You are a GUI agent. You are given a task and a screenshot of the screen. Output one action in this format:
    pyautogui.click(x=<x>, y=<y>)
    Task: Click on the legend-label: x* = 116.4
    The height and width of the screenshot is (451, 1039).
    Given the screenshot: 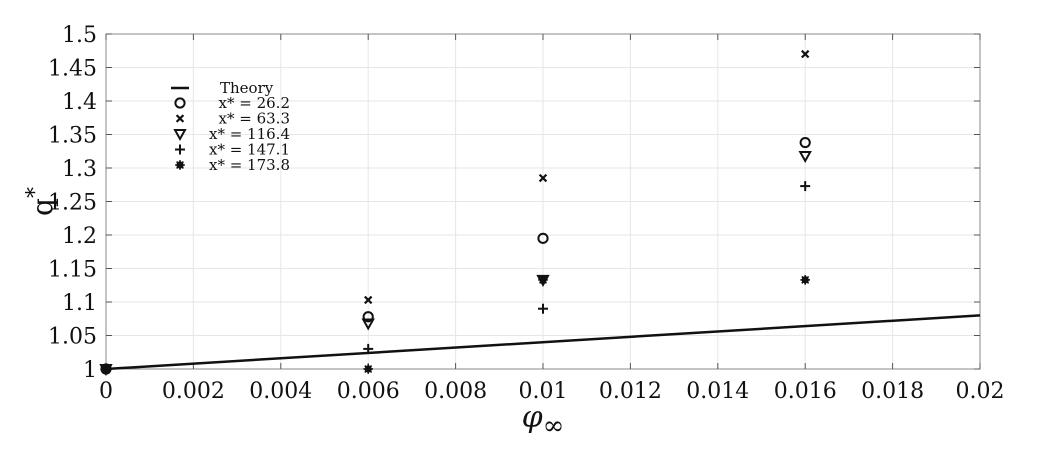 What is the action you would take?
    pyautogui.click(x=249, y=134)
    